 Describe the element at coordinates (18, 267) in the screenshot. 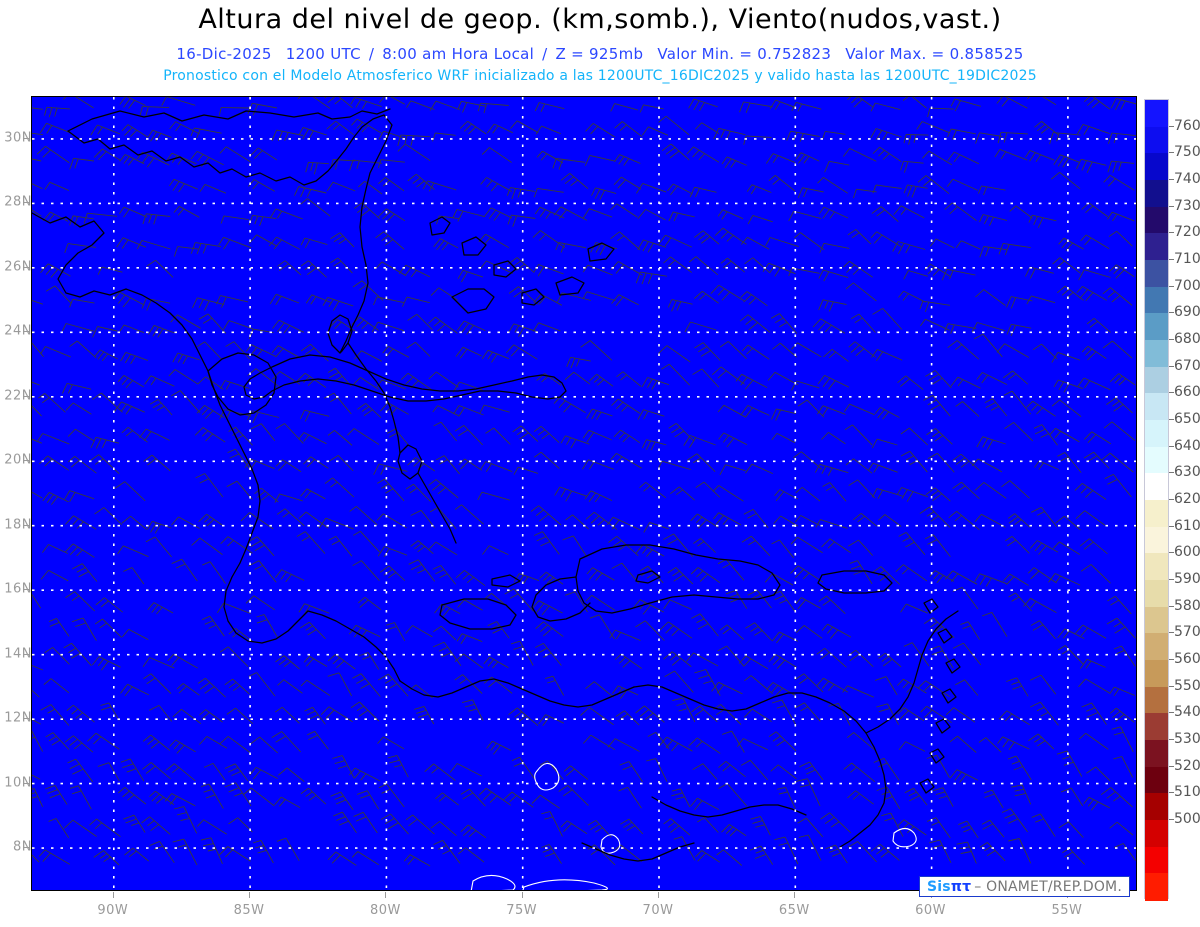

I see `lat-tick-label: 26N` at that location.